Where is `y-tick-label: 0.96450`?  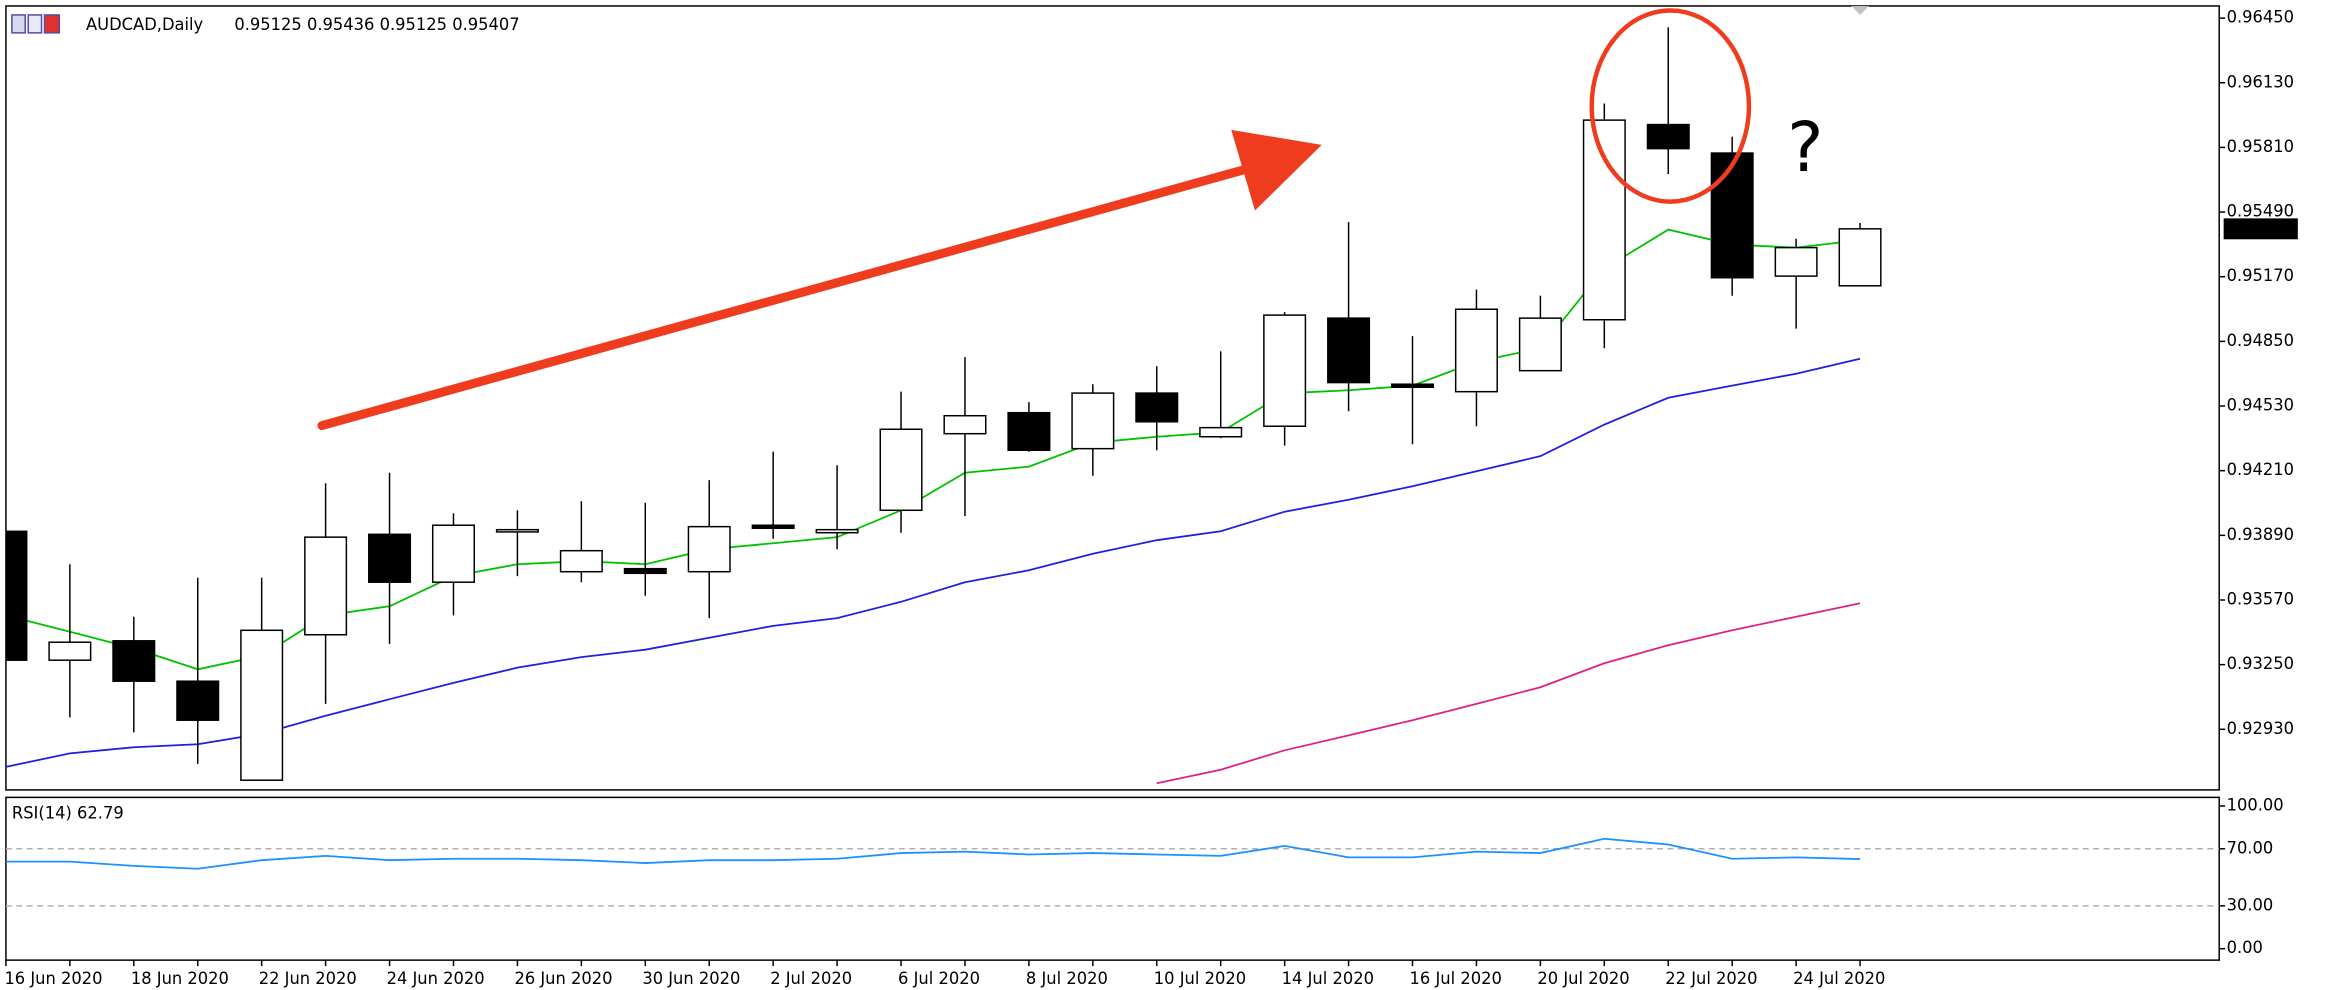 y-tick-label: 0.96450 is located at coordinates (2260, 17).